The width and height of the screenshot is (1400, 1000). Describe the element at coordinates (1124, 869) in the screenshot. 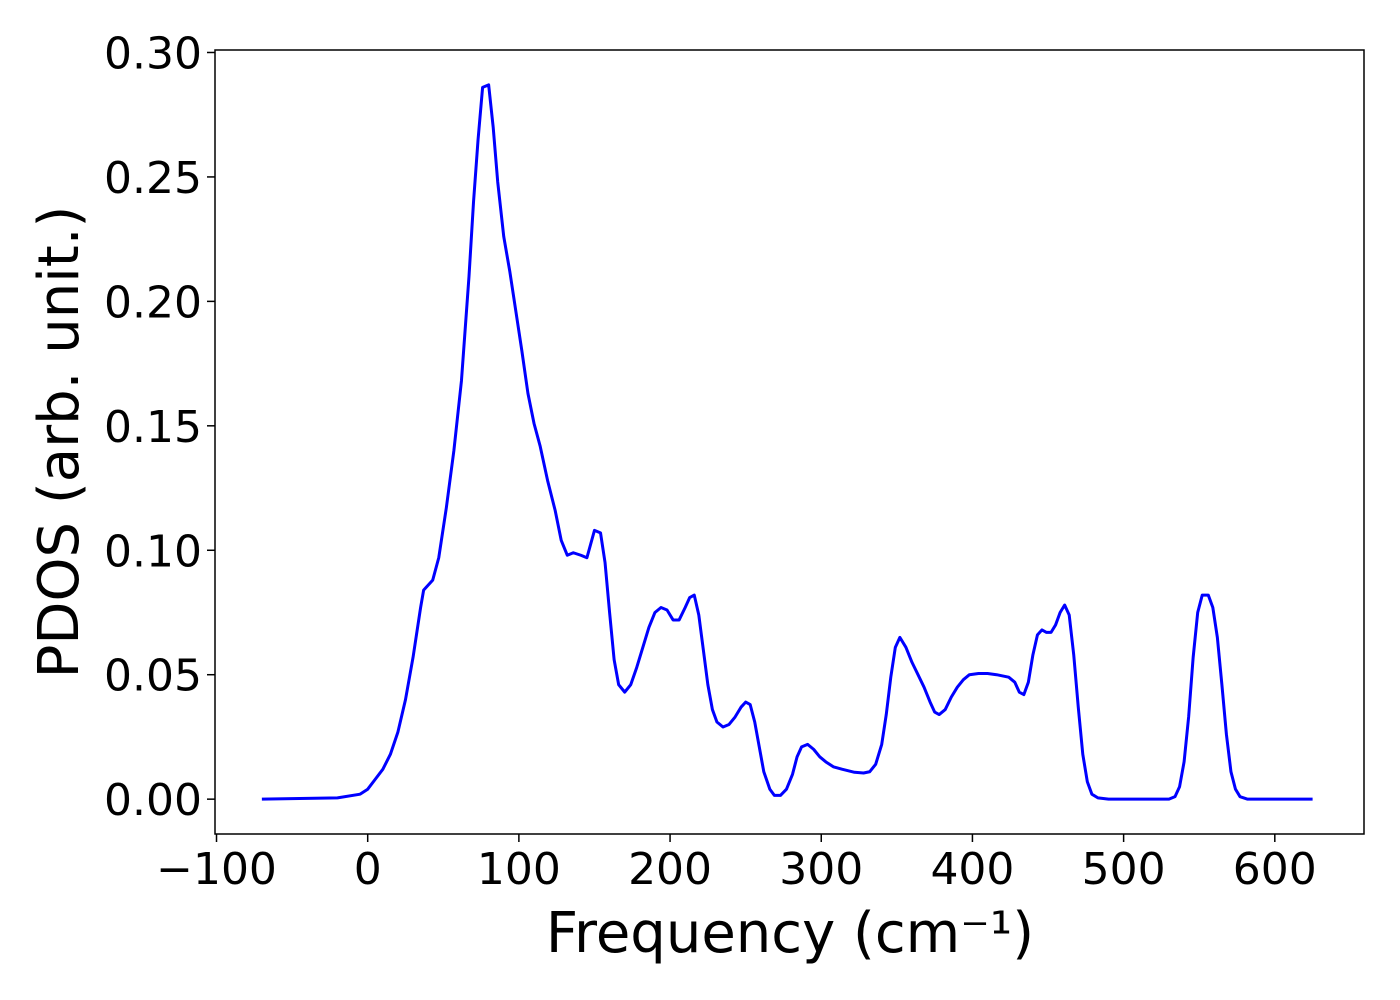

I see `x-tick-label: 500` at that location.